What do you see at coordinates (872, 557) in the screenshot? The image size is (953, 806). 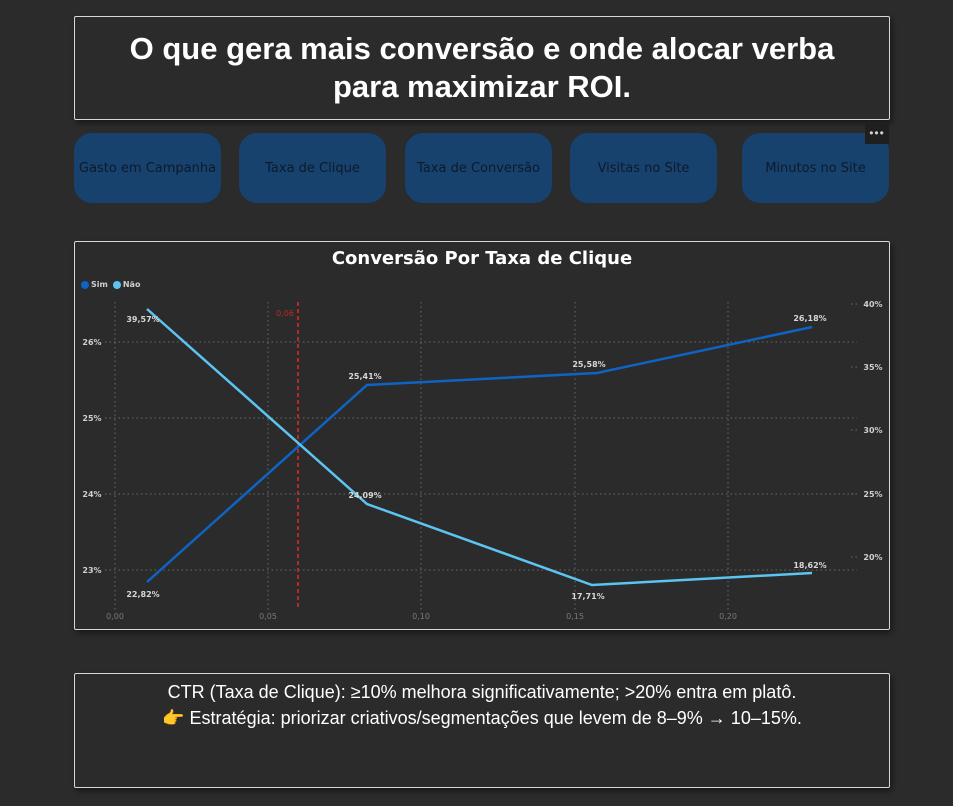 I see `y-right-tick: 20%` at bounding box center [872, 557].